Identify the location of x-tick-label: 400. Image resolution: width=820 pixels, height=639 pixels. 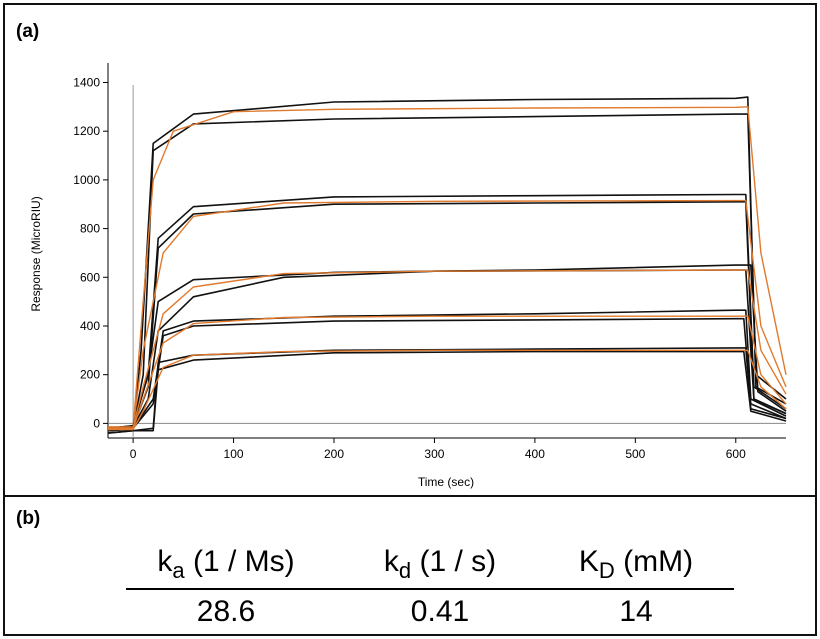
(535, 454).